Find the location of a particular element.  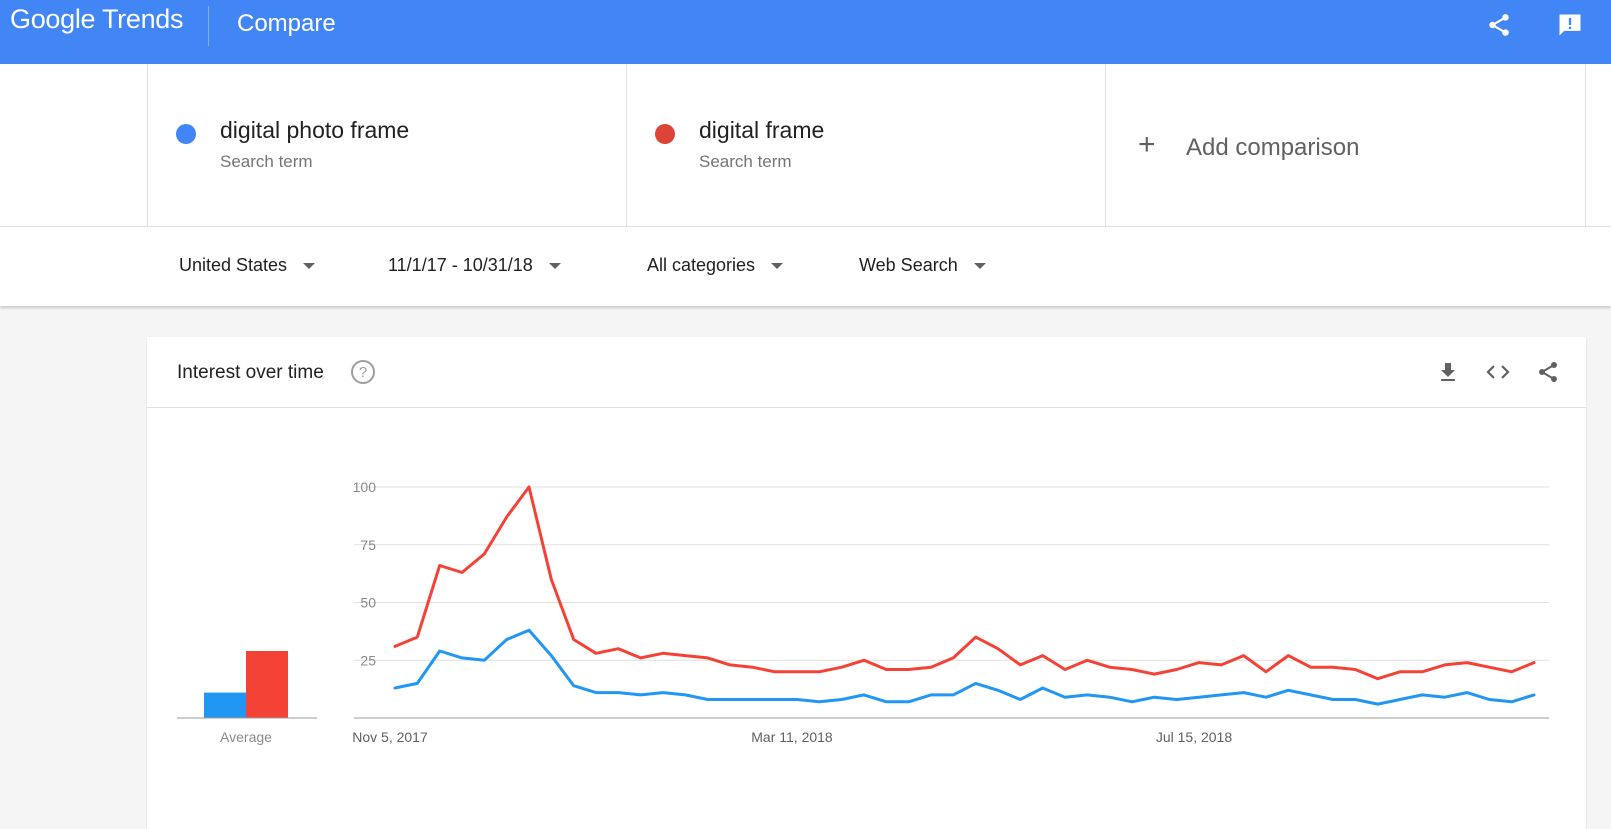

plus-icon: + is located at coordinates (1147, 144).